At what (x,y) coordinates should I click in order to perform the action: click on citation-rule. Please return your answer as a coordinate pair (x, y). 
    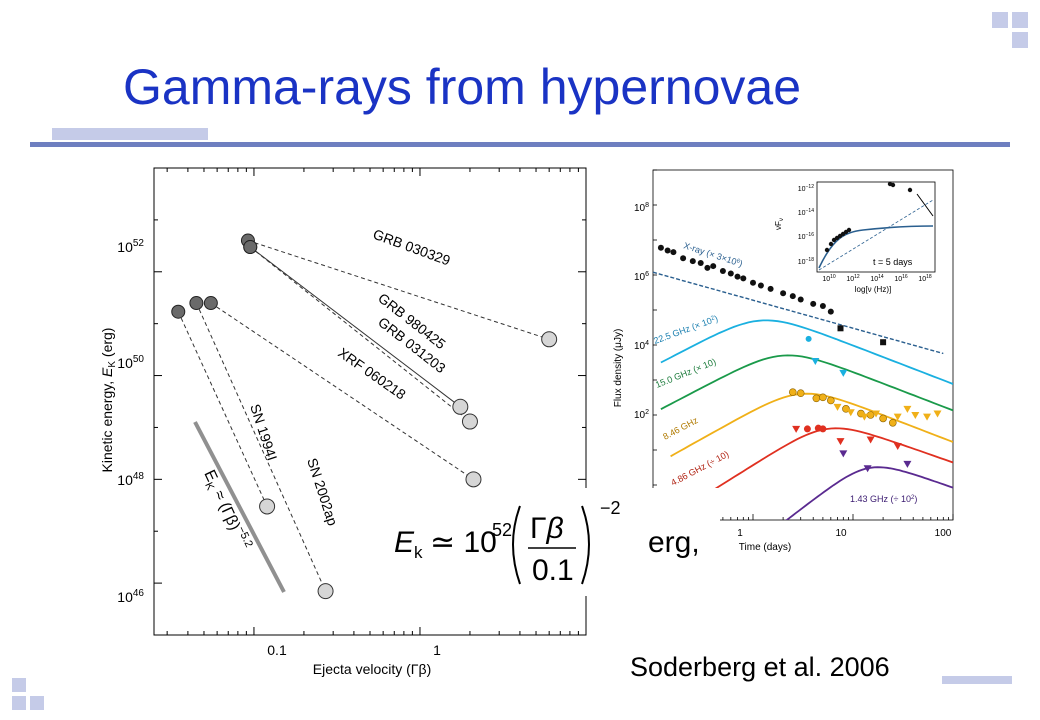
    Looking at the image, I should click on (977, 680).